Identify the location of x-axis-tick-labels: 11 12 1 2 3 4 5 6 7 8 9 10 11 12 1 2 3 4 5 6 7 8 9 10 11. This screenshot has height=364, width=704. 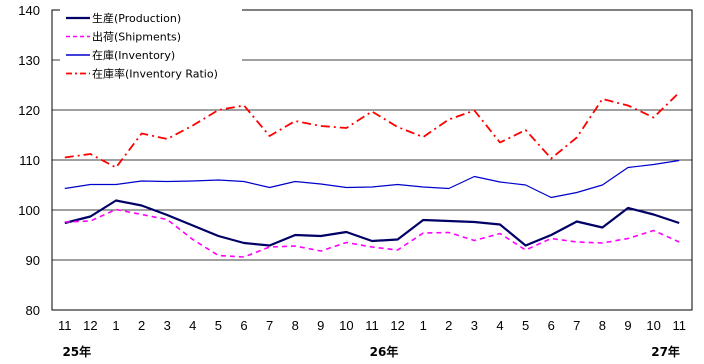
(372, 325).